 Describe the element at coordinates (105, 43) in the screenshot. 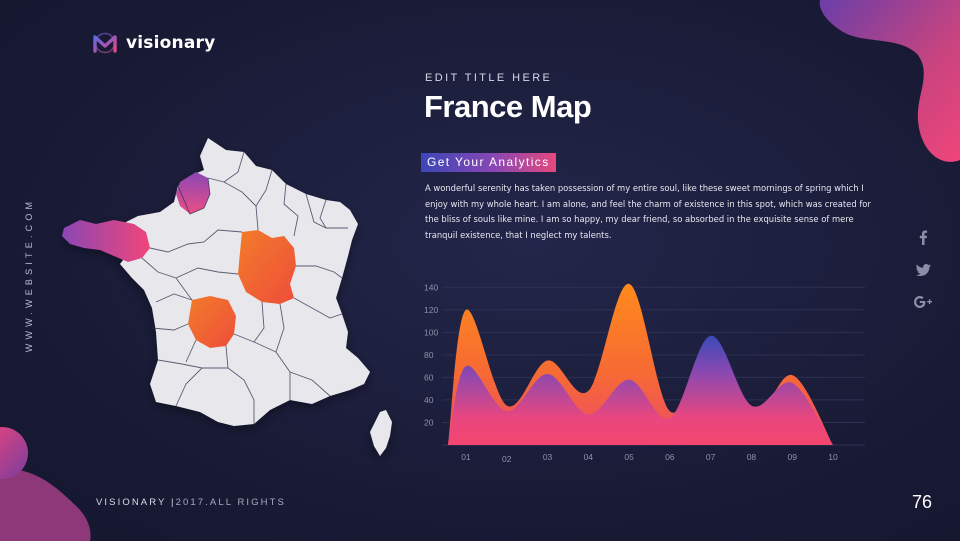

I see `visionary-m-logo-icon` at that location.